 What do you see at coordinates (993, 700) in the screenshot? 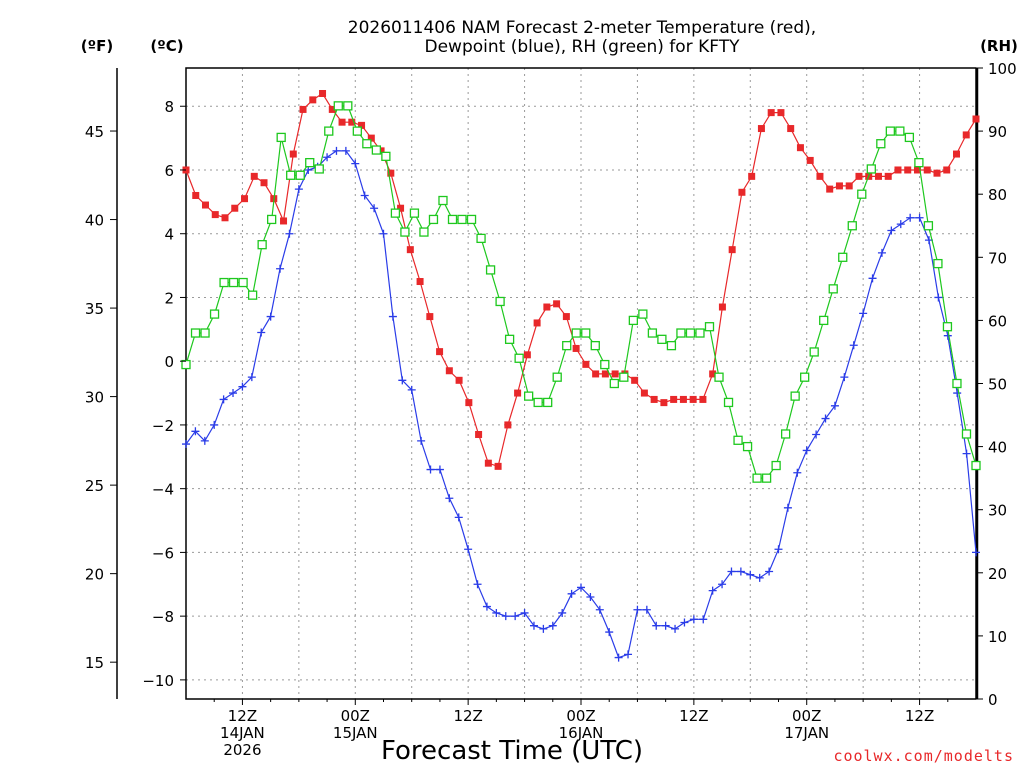
I see `rh-tick-label: 0` at bounding box center [993, 700].